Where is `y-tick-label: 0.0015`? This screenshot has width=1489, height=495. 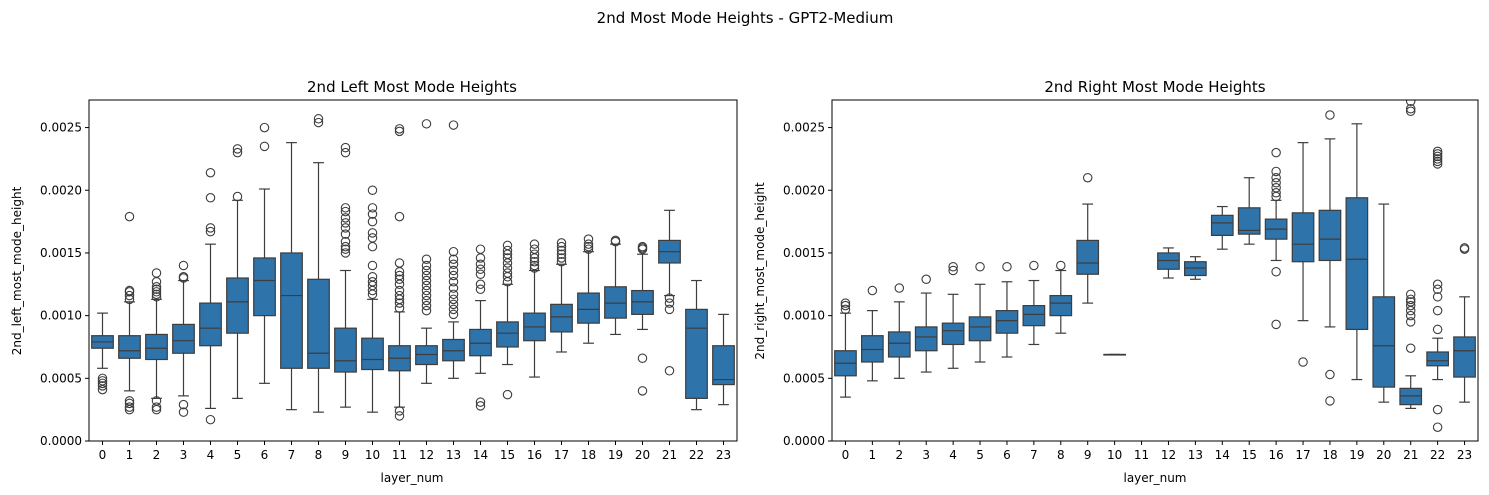
y-tick-label: 0.0015 is located at coordinates (61, 253).